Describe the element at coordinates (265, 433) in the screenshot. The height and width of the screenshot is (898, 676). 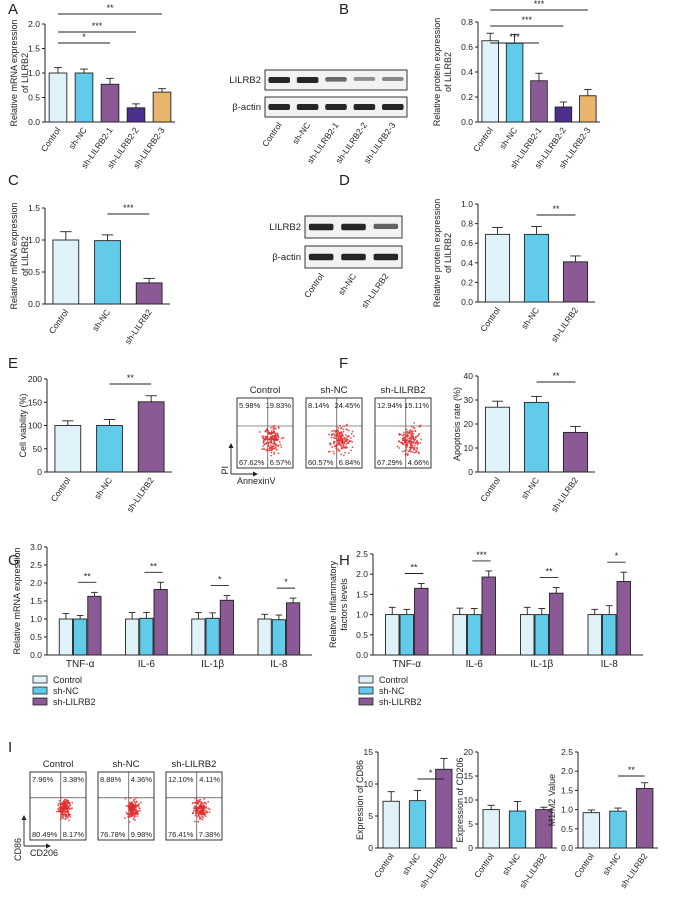
I see `flow-plot-frame` at that location.